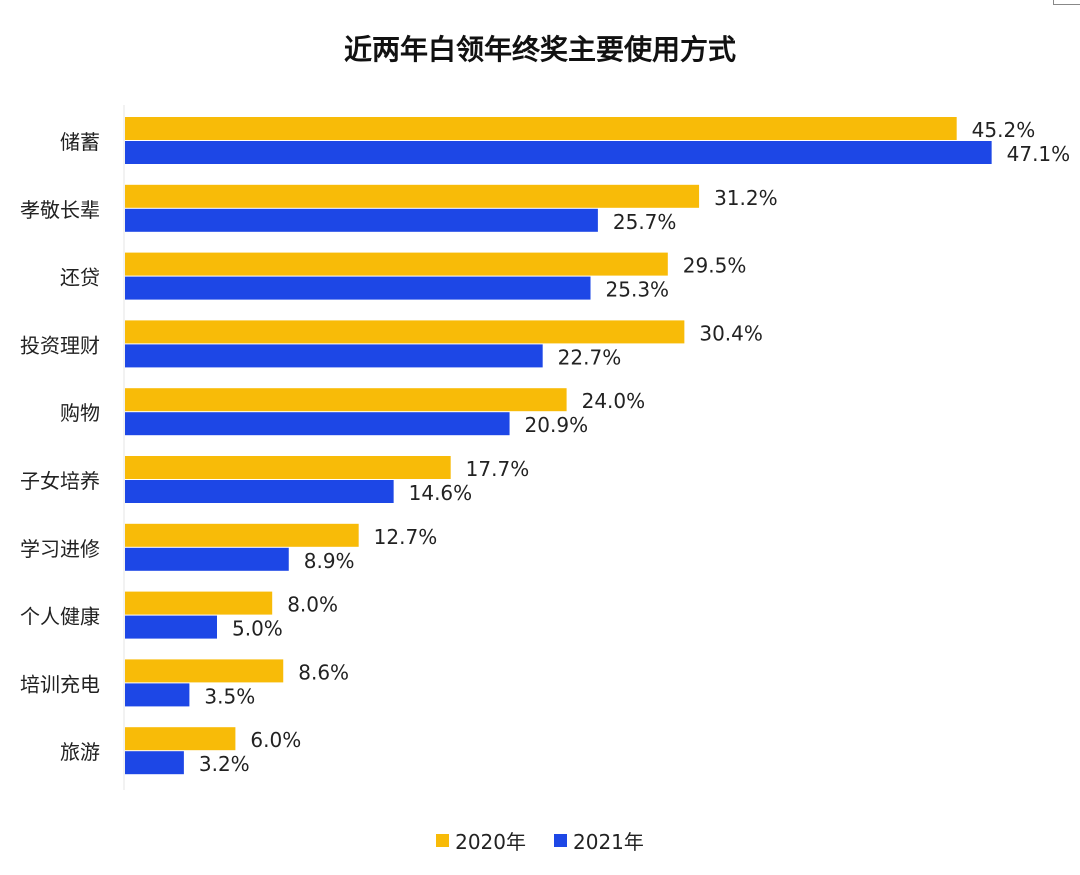  Describe the element at coordinates (715, 266) in the screenshot. I see `data-label: 29.5%` at that location.